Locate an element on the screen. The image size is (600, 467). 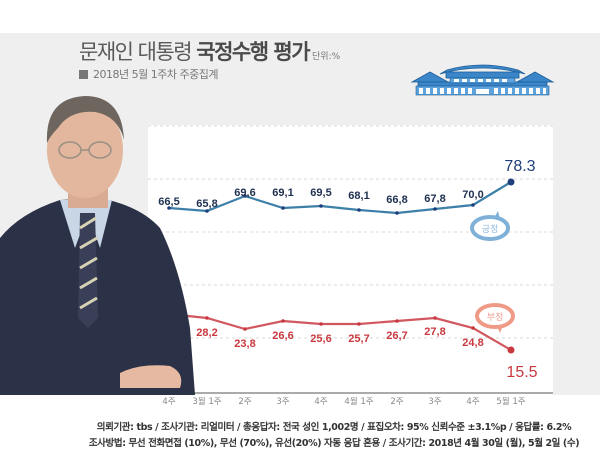
positive-value-label: 67,8 is located at coordinates (434, 199).